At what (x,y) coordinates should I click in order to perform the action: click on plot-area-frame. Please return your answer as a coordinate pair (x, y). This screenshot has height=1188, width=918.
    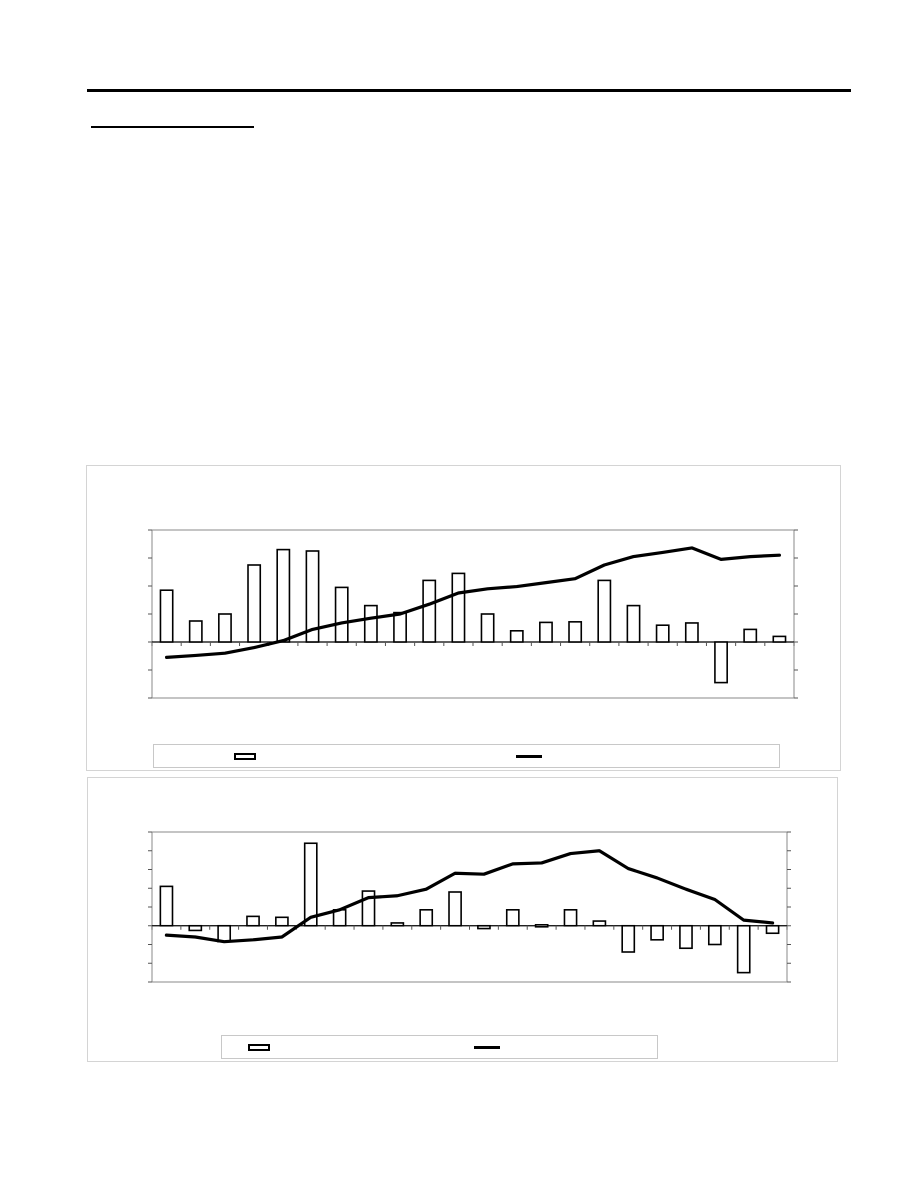
    Looking at the image, I should click on (469, 907).